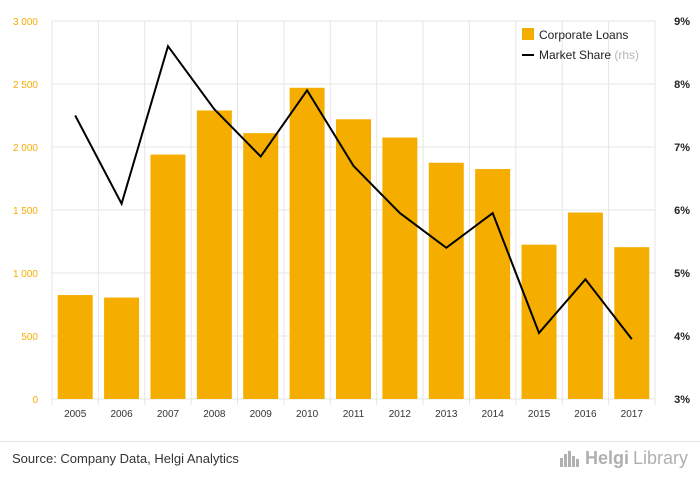 The image size is (700, 484). Describe the element at coordinates (75, 347) in the screenshot. I see `bar-2005` at that location.